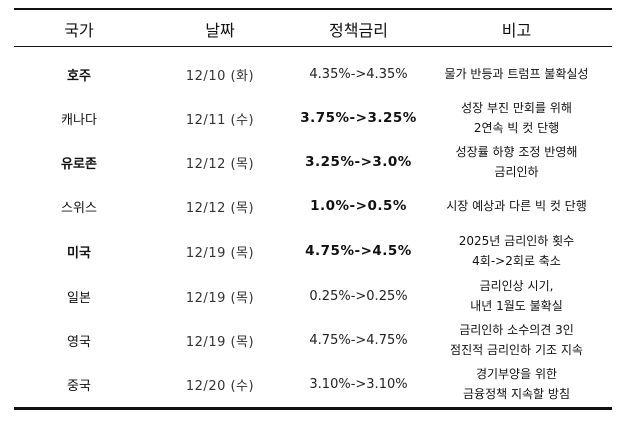 This screenshot has height=423, width=624. What do you see at coordinates (79, 30) in the screenshot?
I see `header-country: 국가` at bounding box center [79, 30].